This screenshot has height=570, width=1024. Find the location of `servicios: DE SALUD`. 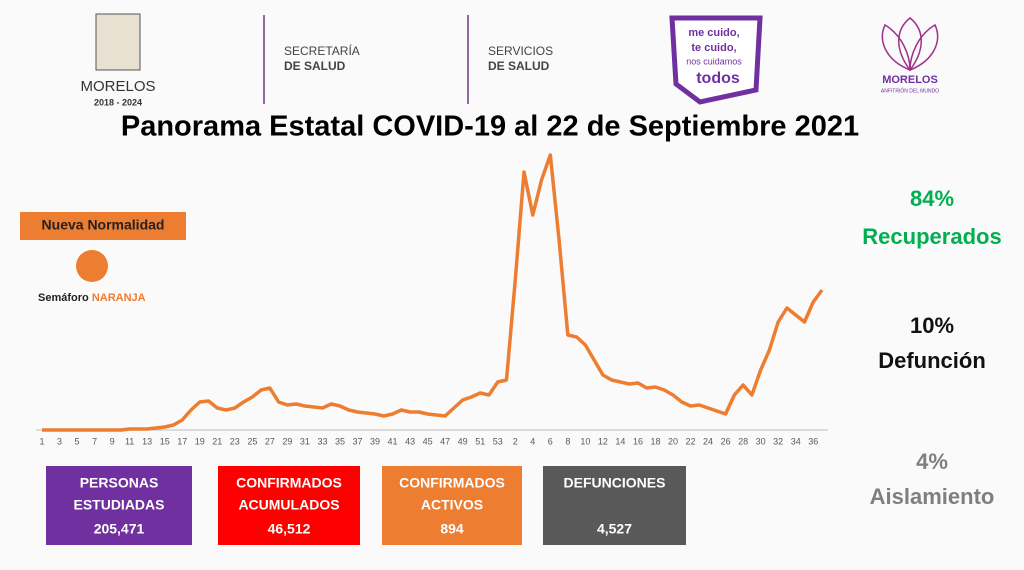

servicios: DE SALUD is located at coordinates (519, 66).